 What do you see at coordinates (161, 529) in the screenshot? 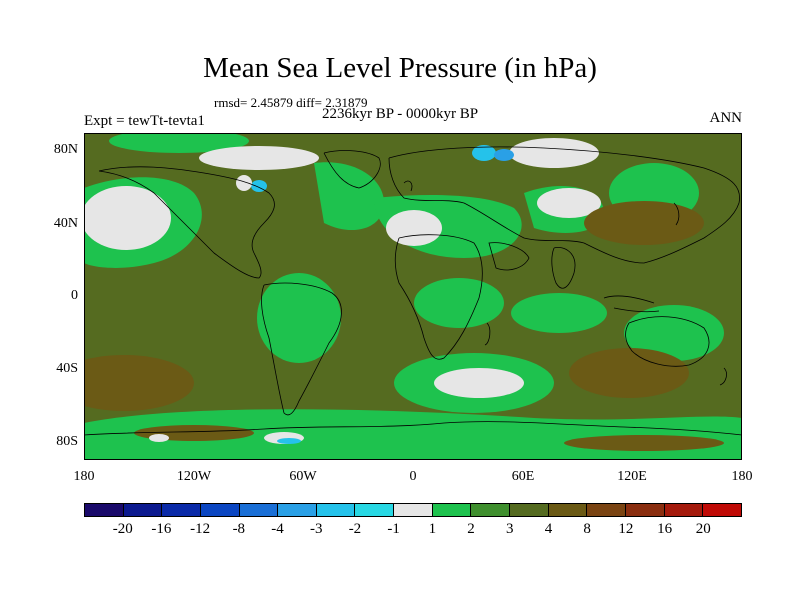
I see `colorbar-tick-label: -16` at bounding box center [161, 529].